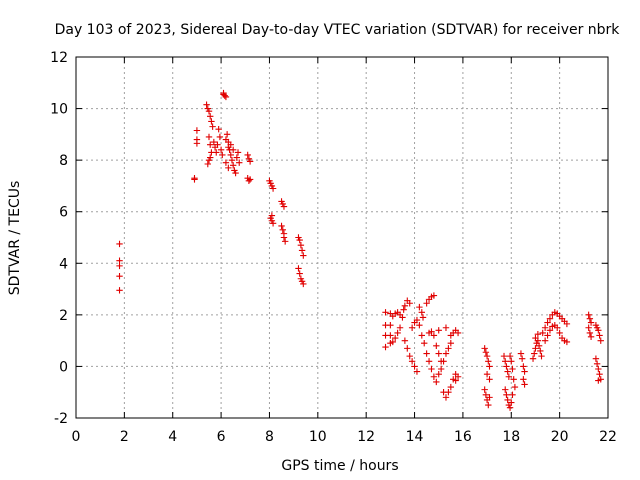  Describe the element at coordinates (63, 367) in the screenshot. I see `y-tick-label: 0` at that location.